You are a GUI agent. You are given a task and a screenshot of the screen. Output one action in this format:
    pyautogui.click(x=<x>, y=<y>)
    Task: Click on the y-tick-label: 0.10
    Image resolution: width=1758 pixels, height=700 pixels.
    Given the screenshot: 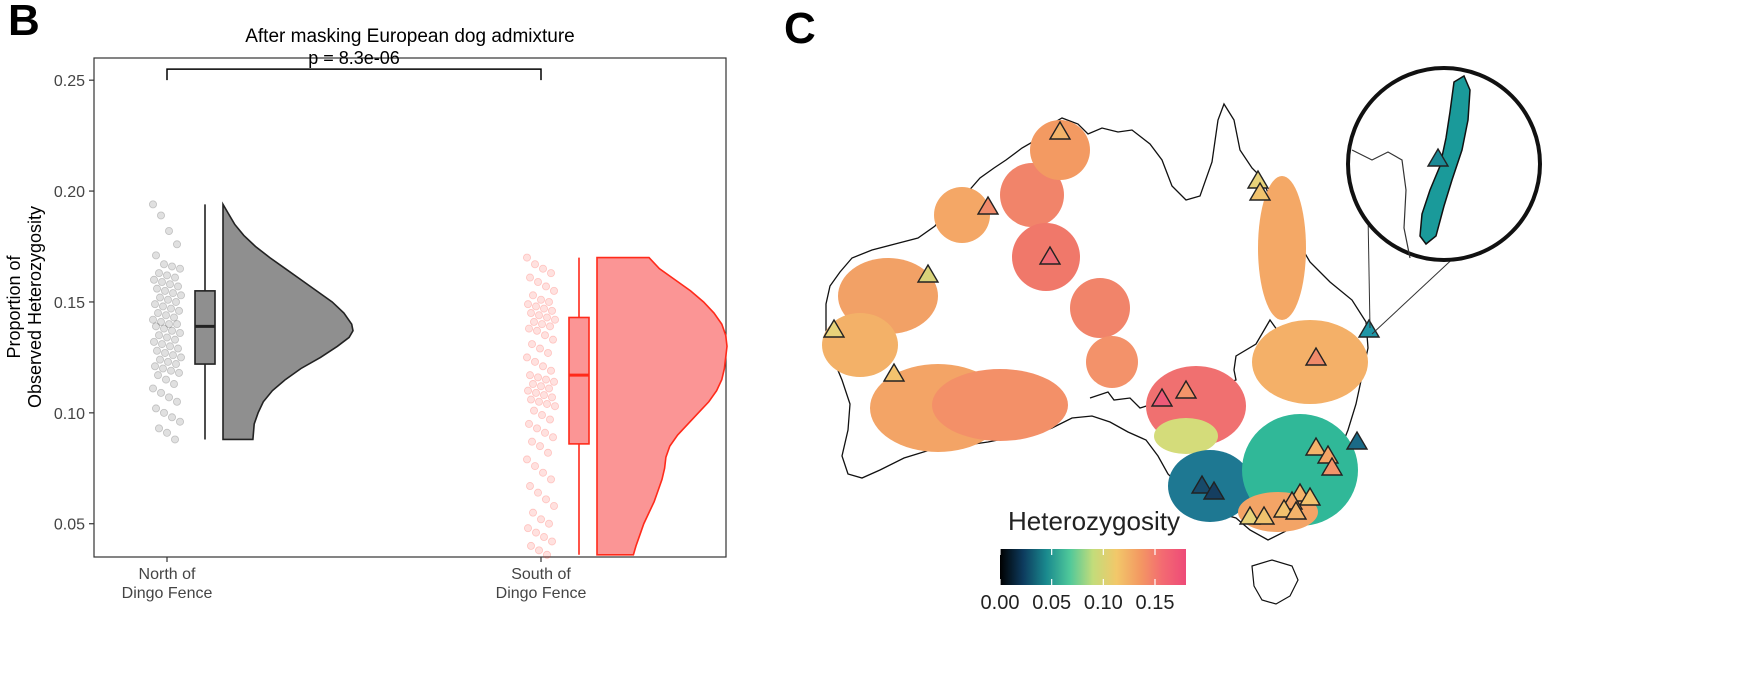 What is the action you would take?
    pyautogui.click(x=69, y=414)
    